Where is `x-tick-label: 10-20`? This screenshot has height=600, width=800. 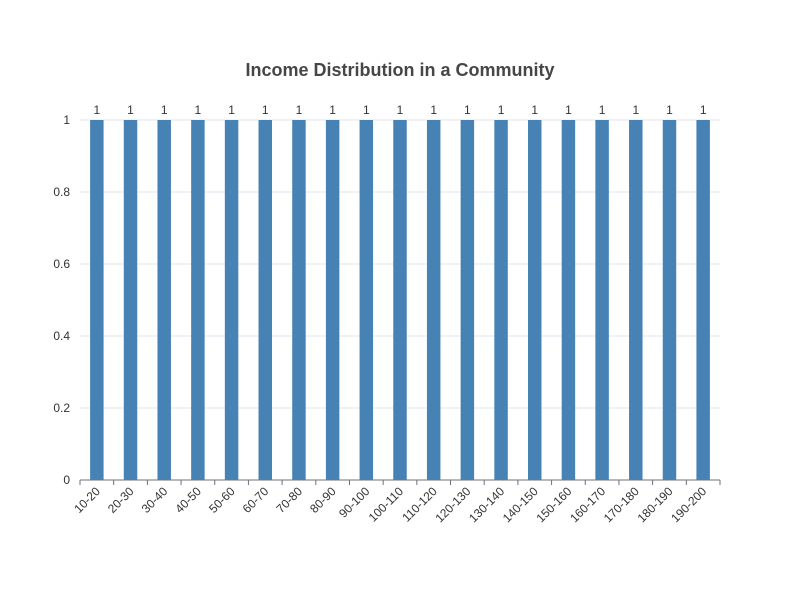
x-tick-label: 10-20 is located at coordinates (87, 500).